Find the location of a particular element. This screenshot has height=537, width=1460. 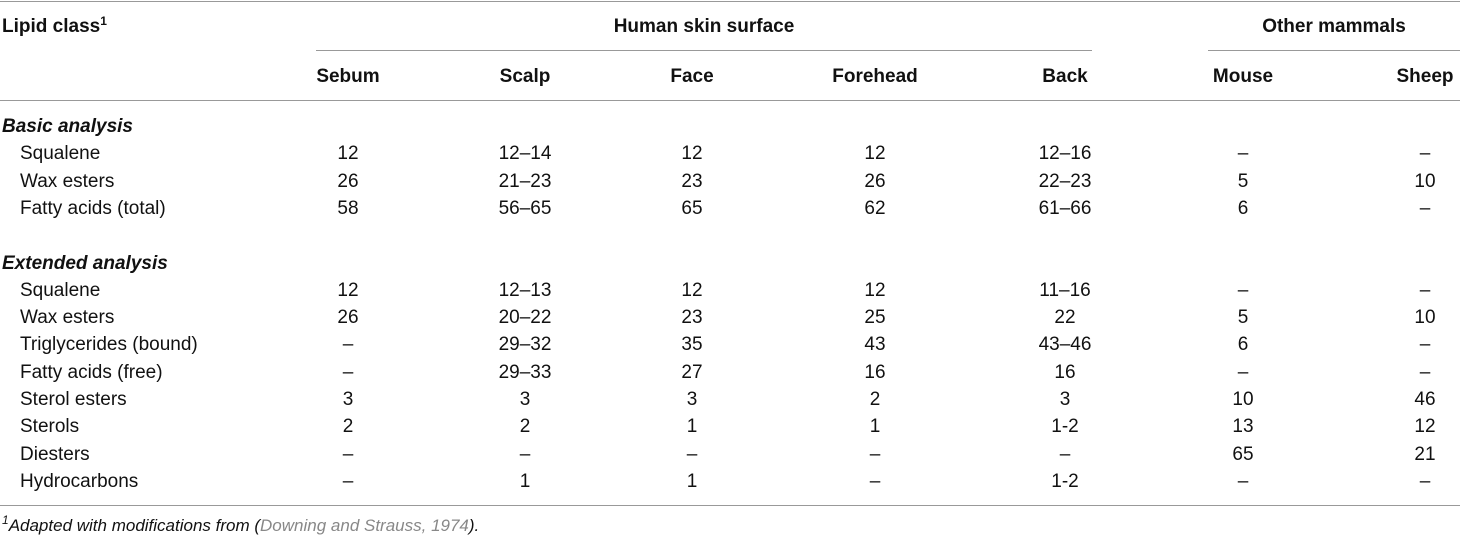

cell: 35 is located at coordinates (692, 345).